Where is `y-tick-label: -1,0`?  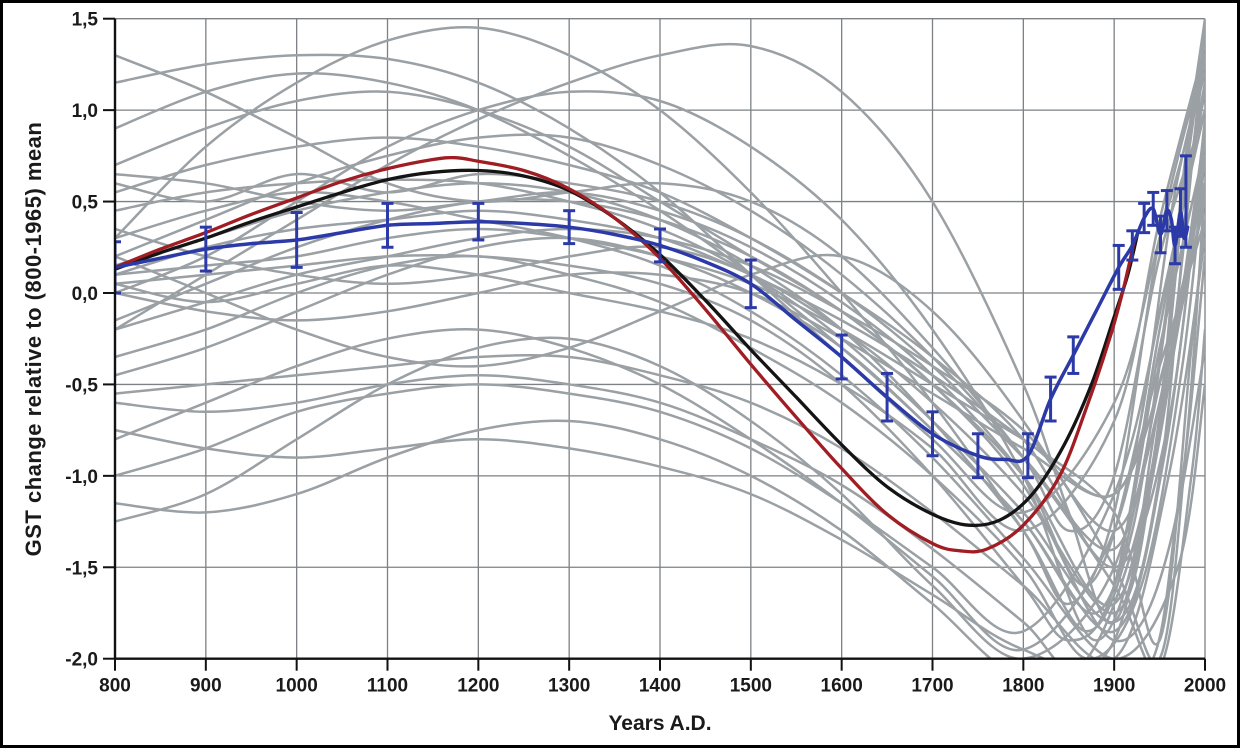
y-tick-label: -1,0 is located at coordinates (81, 477).